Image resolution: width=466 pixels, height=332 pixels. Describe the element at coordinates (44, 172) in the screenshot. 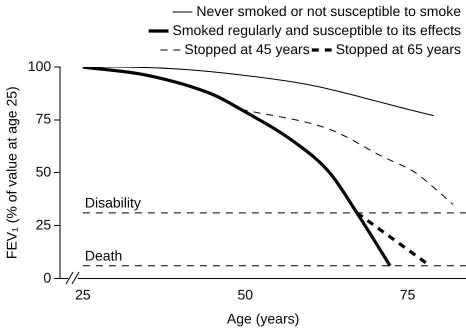

I see `y-tick-label: 50` at that location.